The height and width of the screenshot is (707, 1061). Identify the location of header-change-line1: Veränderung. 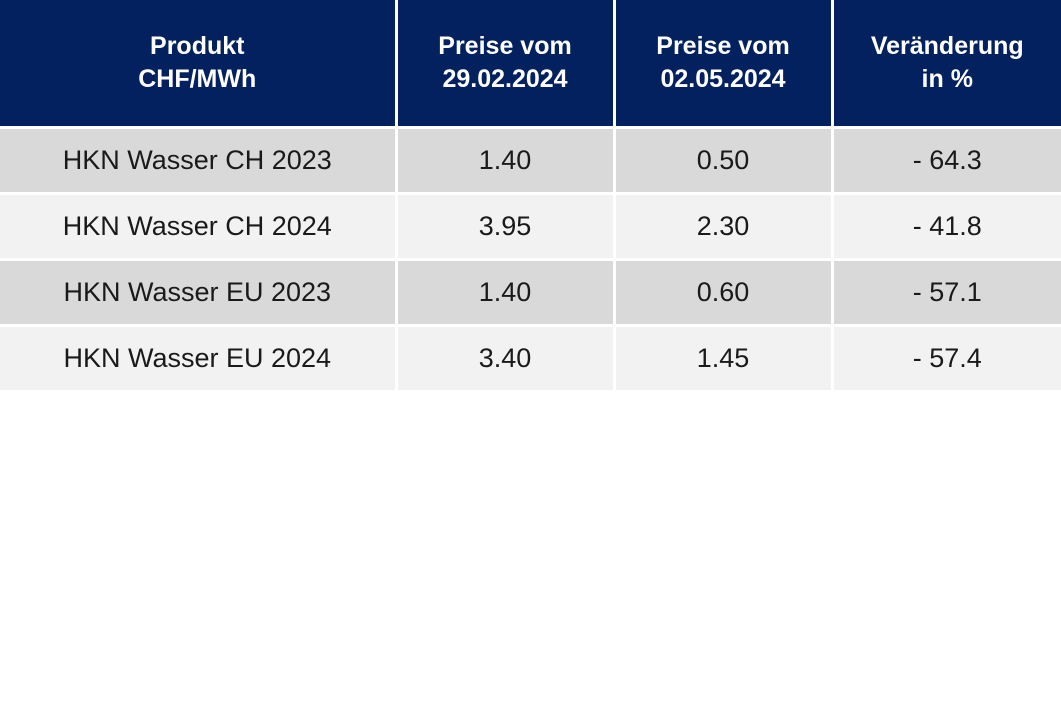
(947, 46).